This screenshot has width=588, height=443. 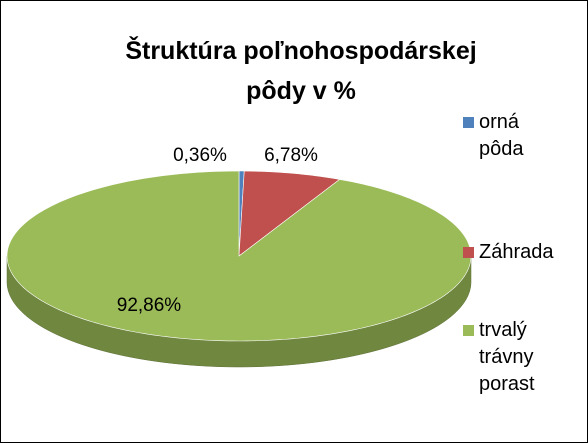 I want to click on pie-slice, so click(x=289, y=213).